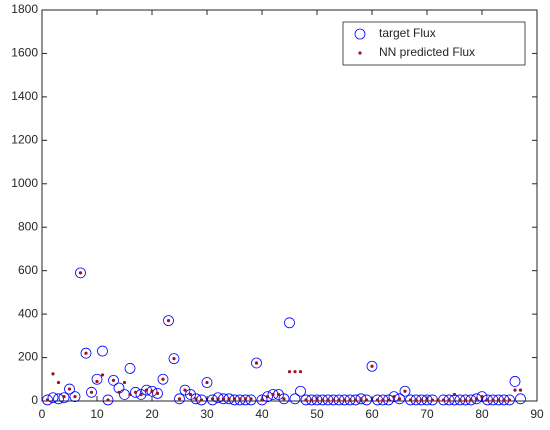  What do you see at coordinates (537, 414) in the screenshot?
I see `x-tick-label: 90` at bounding box center [537, 414].